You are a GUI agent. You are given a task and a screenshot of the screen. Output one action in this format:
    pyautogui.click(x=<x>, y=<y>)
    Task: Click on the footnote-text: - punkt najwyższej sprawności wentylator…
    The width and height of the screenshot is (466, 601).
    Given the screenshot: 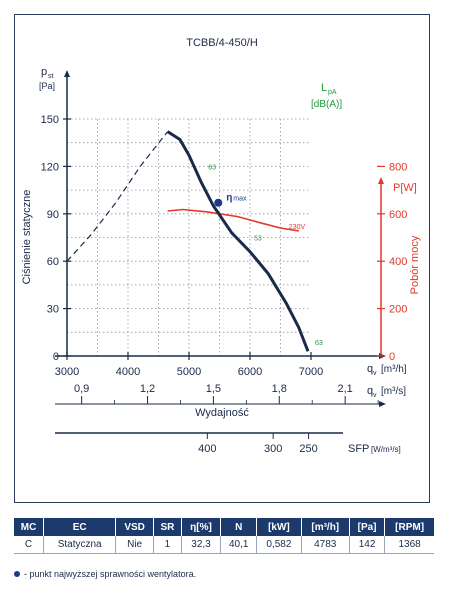 What is the action you would take?
    pyautogui.click(x=110, y=574)
    